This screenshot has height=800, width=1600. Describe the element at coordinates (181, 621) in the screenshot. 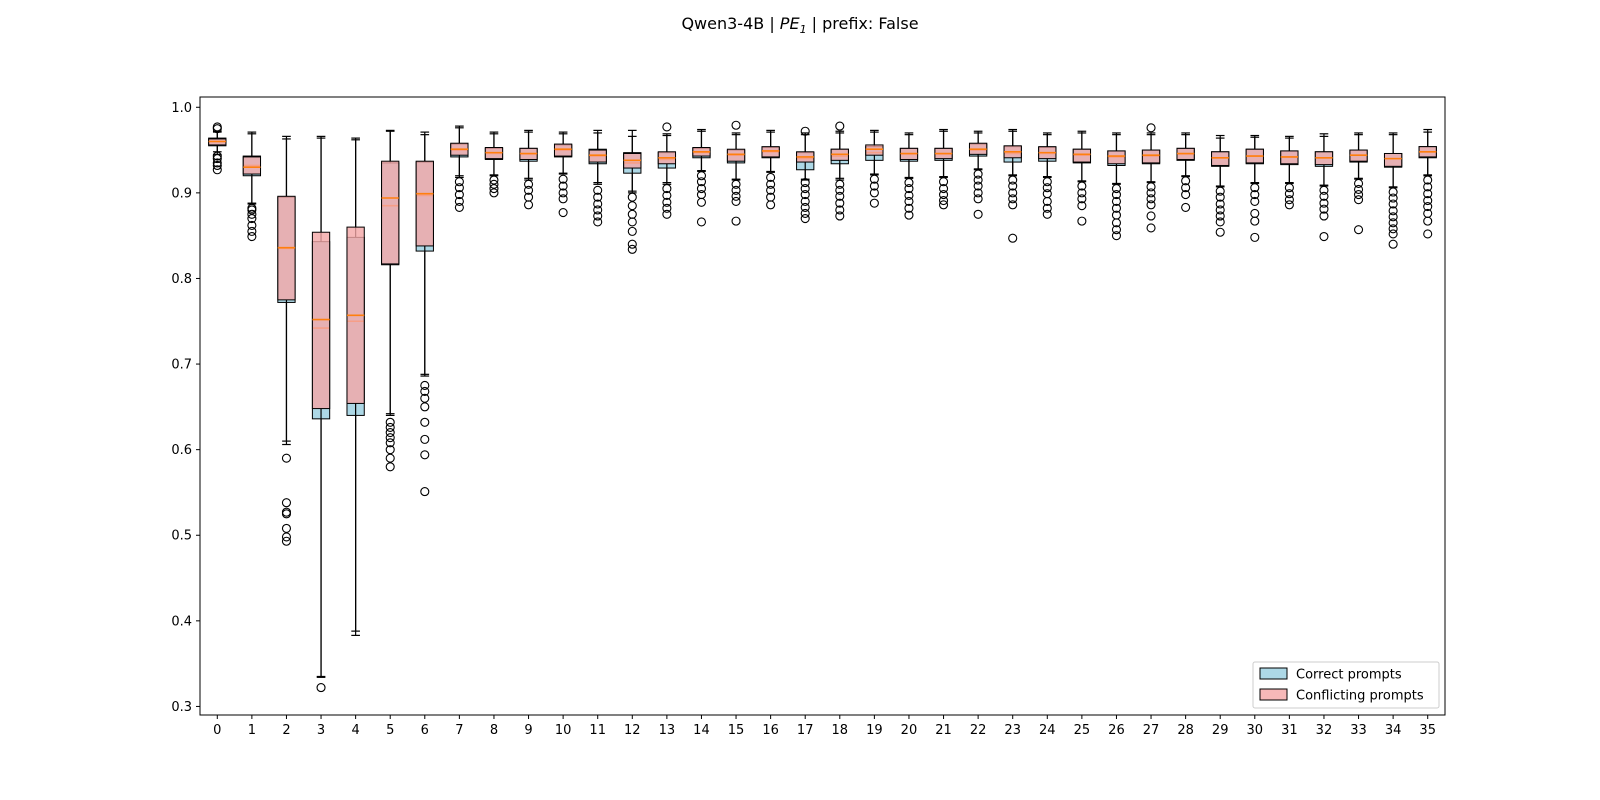

I see `y-tick-label: 0.4` at that location.